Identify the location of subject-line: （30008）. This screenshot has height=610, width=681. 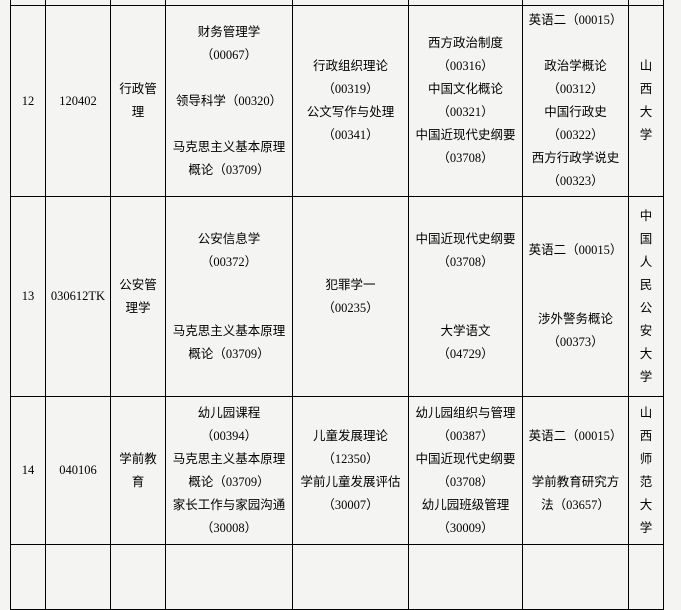
(229, 527).